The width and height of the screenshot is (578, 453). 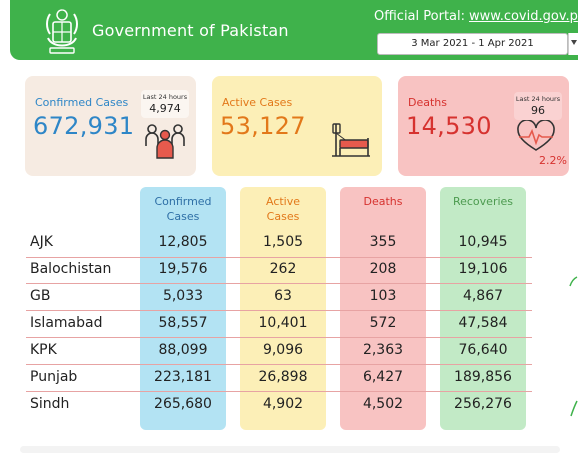 I want to click on header-line: Active, so click(x=283, y=201).